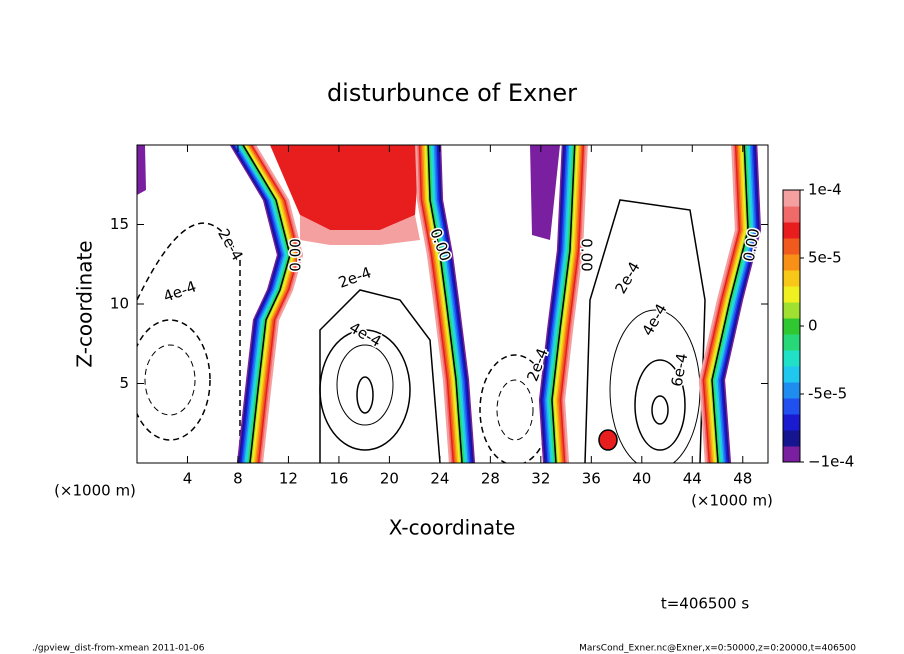 This screenshot has width=904, height=654. What do you see at coordinates (732, 501) in the screenshot?
I see `x-unit-label-right: (×1000 m)` at bounding box center [732, 501].